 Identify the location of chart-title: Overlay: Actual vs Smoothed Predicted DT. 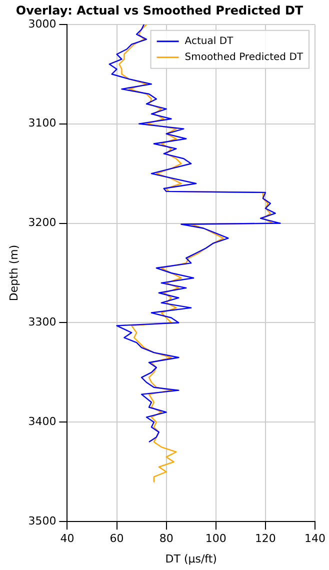
(160, 10).